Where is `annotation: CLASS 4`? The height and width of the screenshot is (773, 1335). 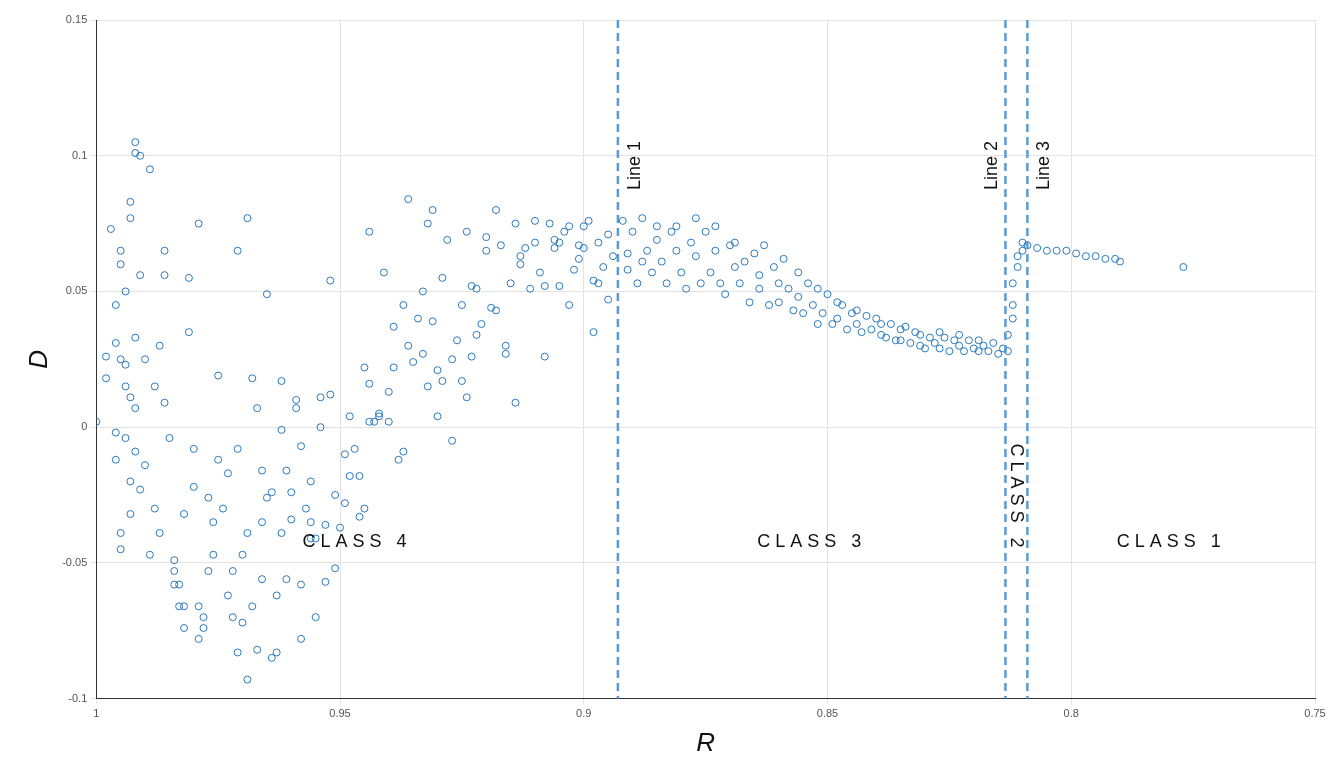
annotation: CLASS 4 is located at coordinates (357, 541).